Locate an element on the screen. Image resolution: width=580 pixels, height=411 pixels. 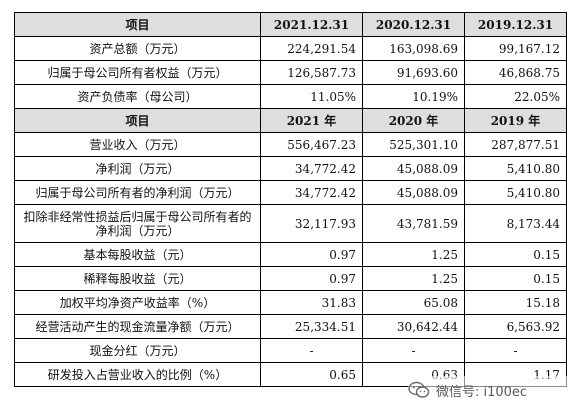
table-row: 稀释每股收益（元） 0.97 1.25 0.15 is located at coordinates (290, 278).